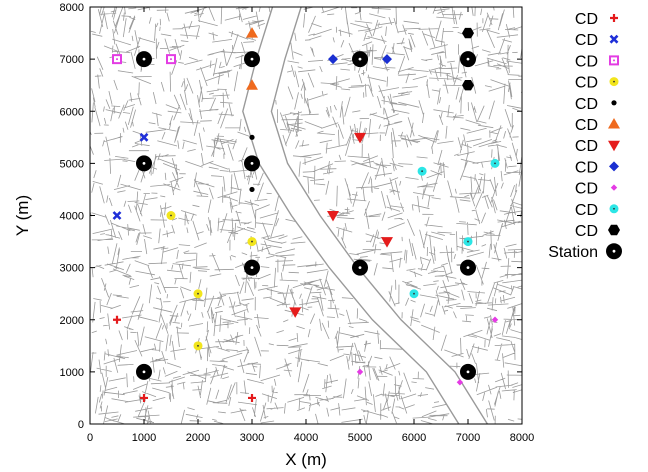 The height and width of the screenshot is (472, 648). What do you see at coordinates (144, 438) in the screenshot?
I see `x-tick-label: 1000` at bounding box center [144, 438].